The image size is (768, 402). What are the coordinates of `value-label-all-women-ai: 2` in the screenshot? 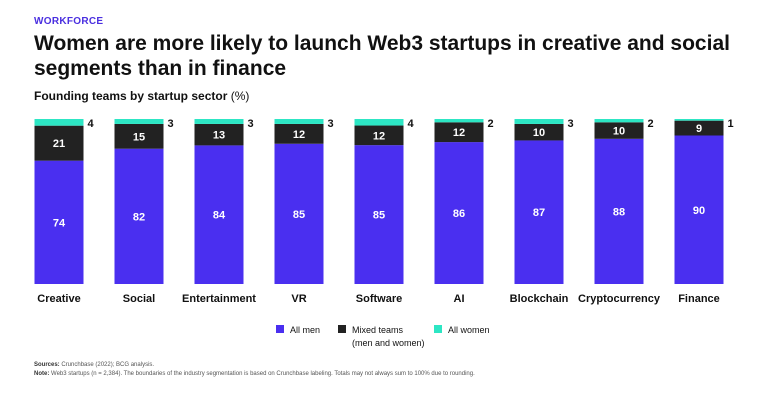 It's located at (491, 124).